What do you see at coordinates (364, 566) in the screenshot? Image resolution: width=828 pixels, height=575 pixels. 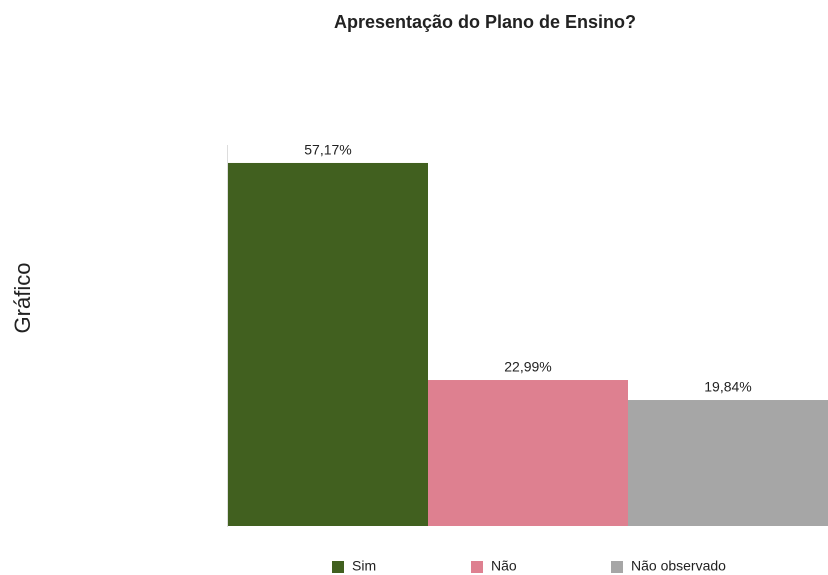 I see `legend-label: Sim` at bounding box center [364, 566].